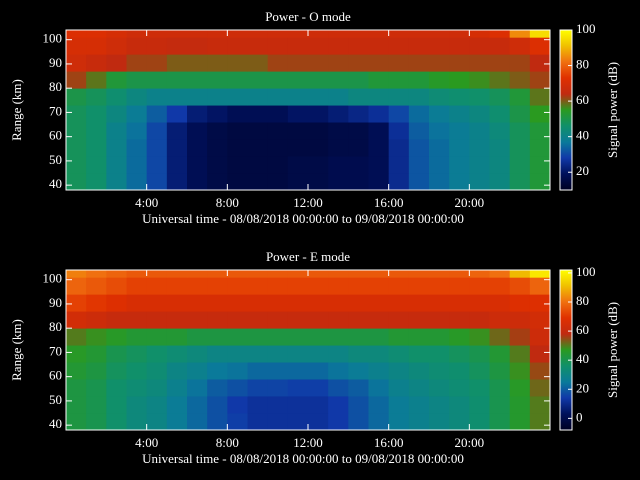 The width and height of the screenshot is (640, 480). What do you see at coordinates (53, 38) in the screenshot?
I see `y-tick-label: 100` at bounding box center [53, 38].